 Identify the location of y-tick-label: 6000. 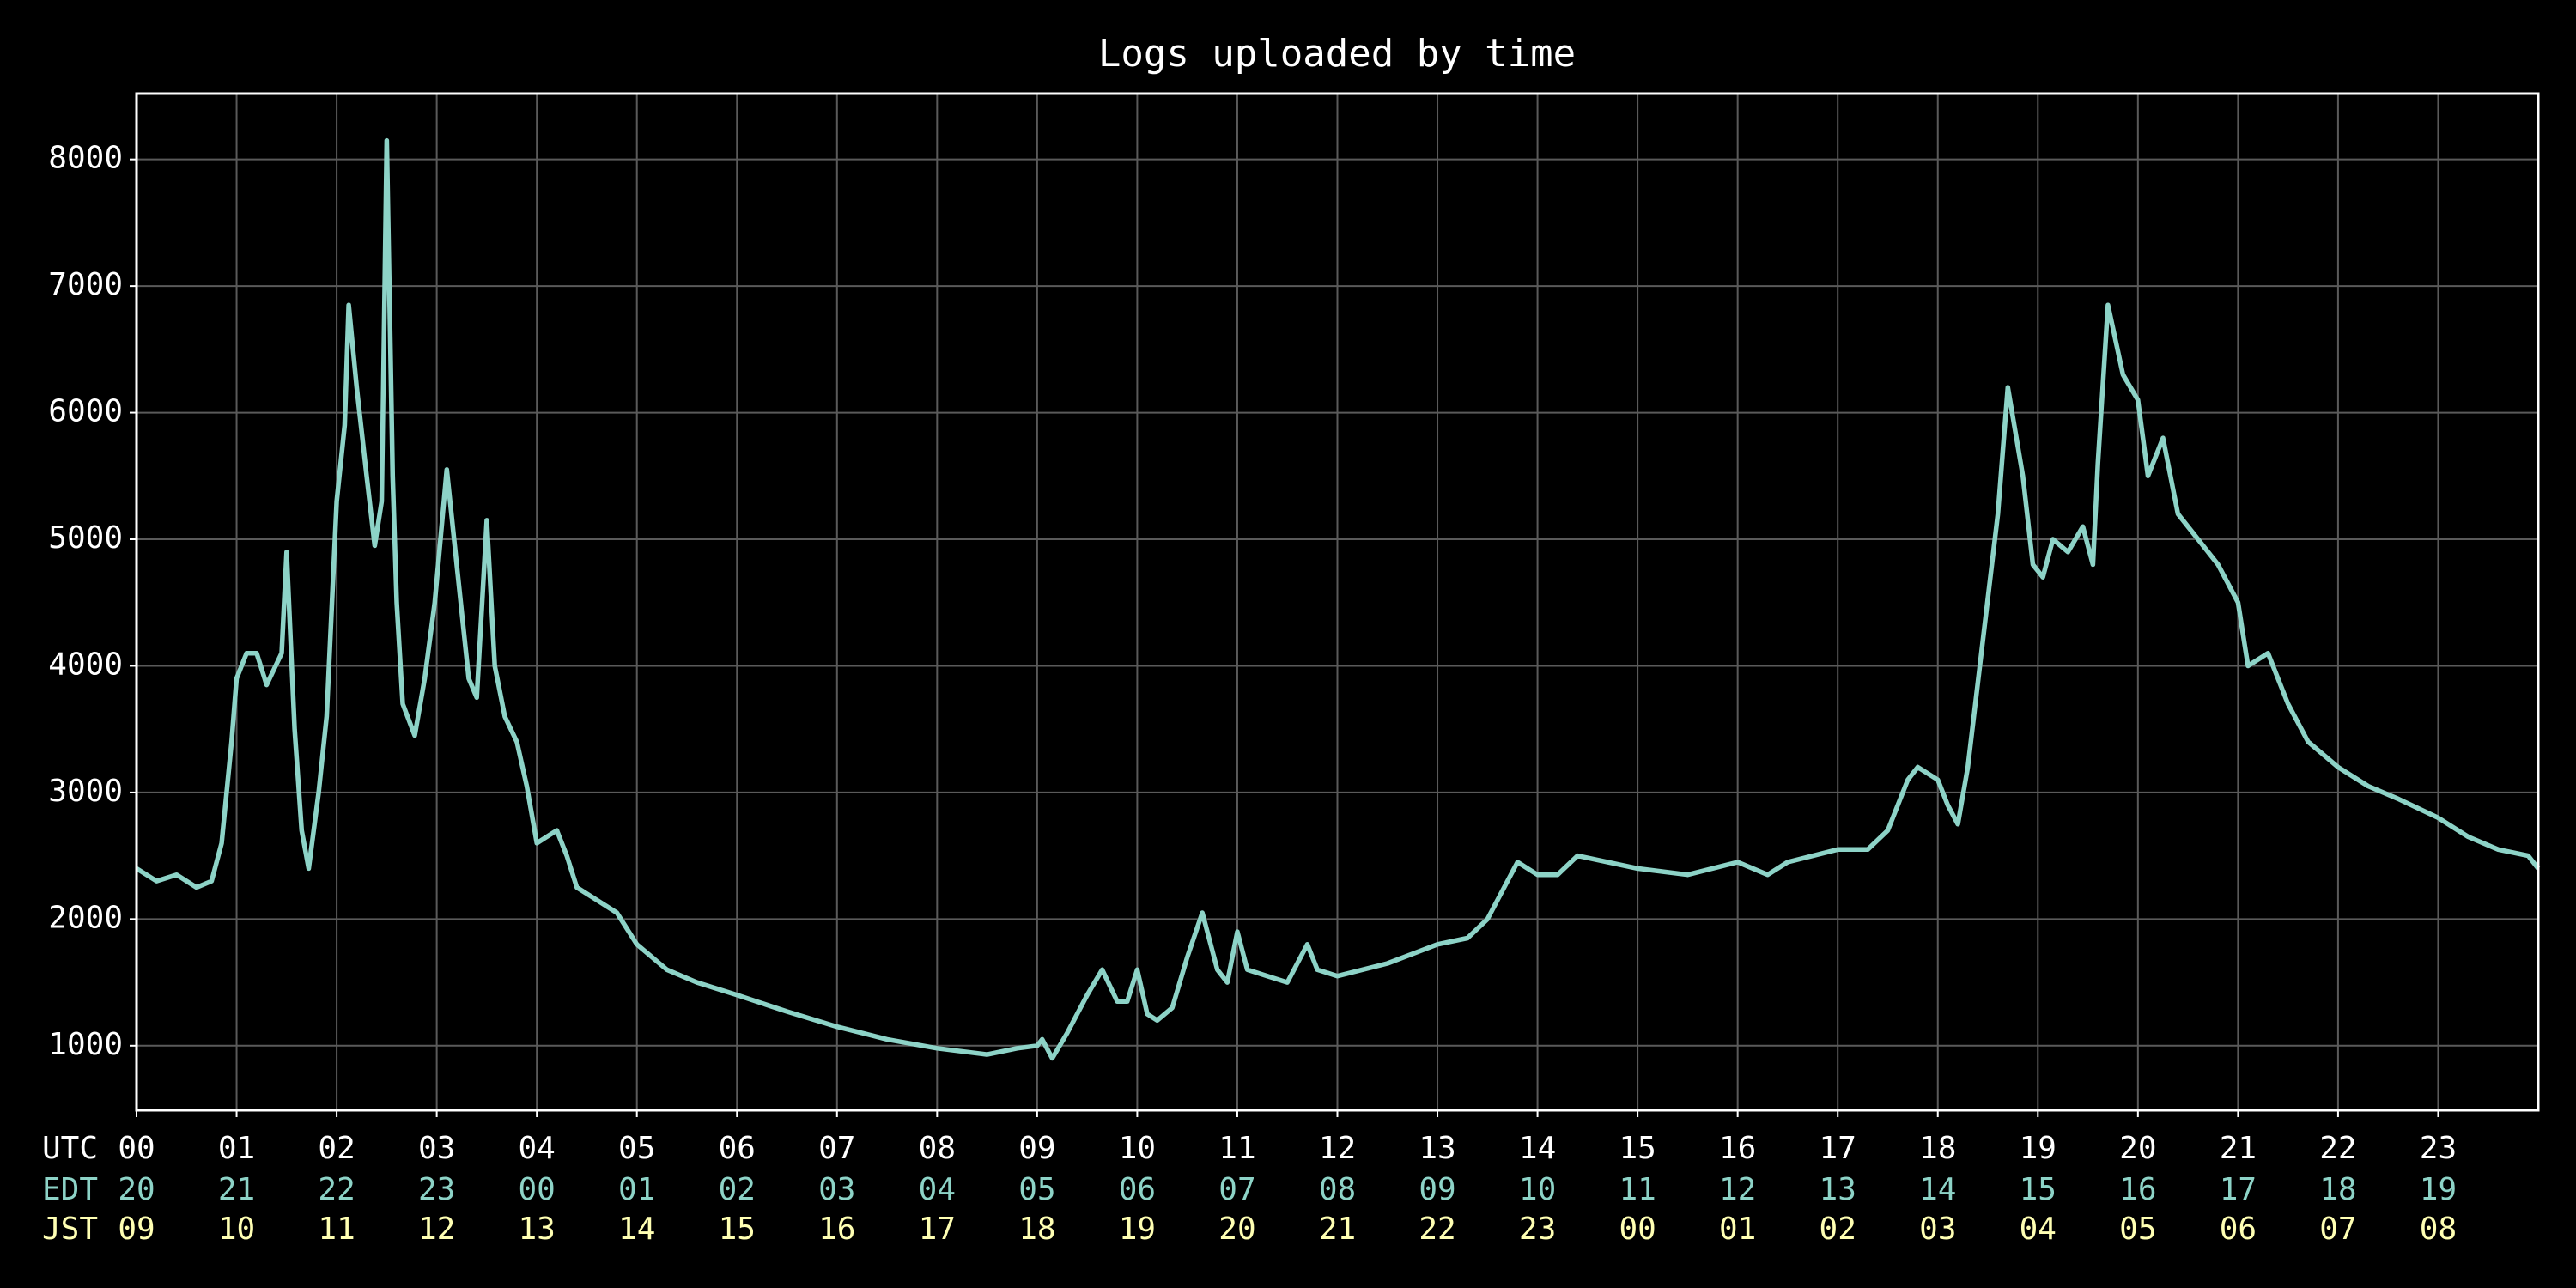
(85, 411).